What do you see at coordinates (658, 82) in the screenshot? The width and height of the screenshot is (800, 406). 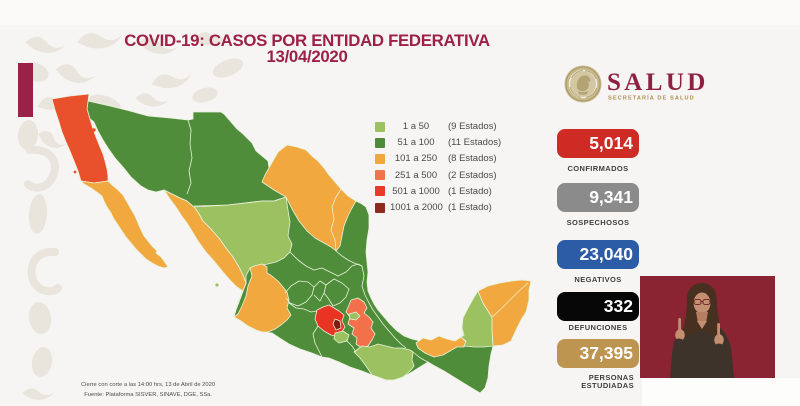 I see `svg-text: SALUD` at bounding box center [658, 82].